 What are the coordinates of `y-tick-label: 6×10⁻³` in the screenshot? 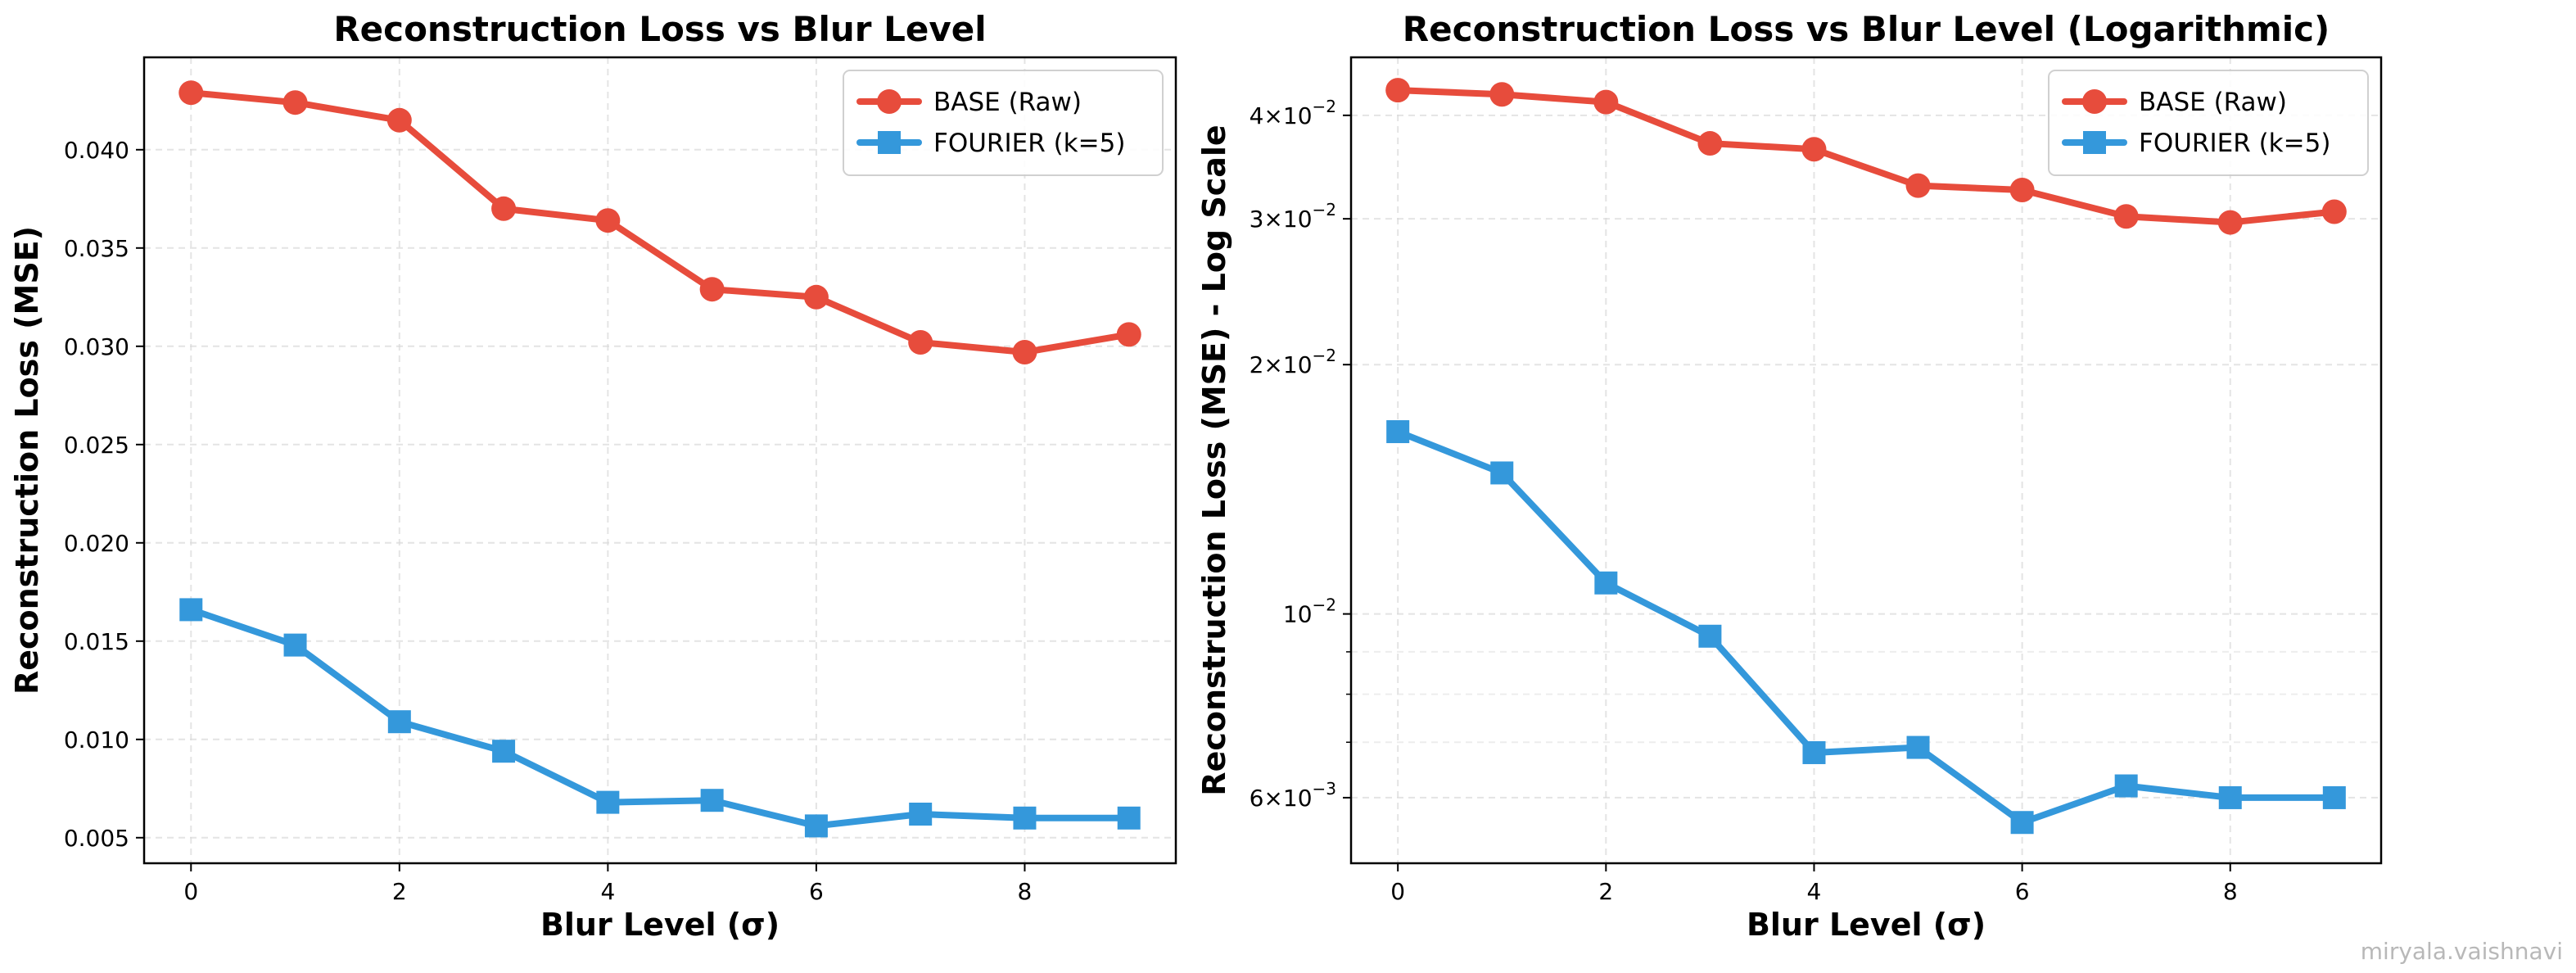 It's located at (1293, 795).